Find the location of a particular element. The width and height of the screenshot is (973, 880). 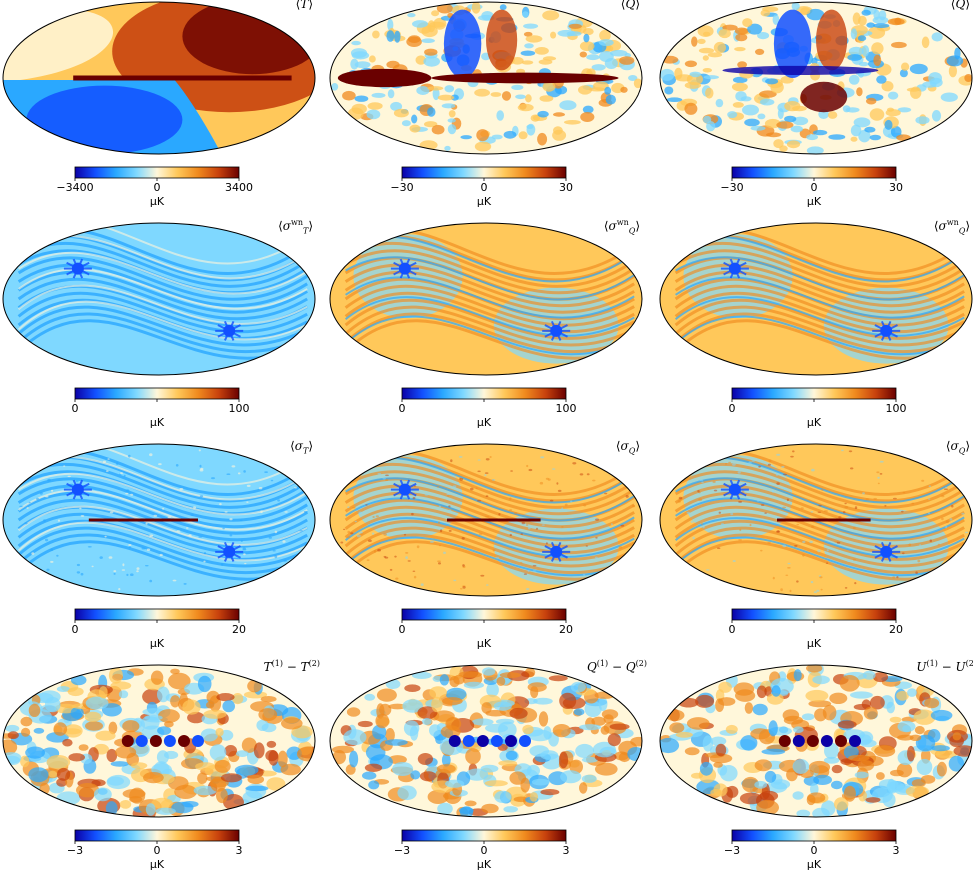

map-outline-r1c1 is located at coordinates (486, 299).